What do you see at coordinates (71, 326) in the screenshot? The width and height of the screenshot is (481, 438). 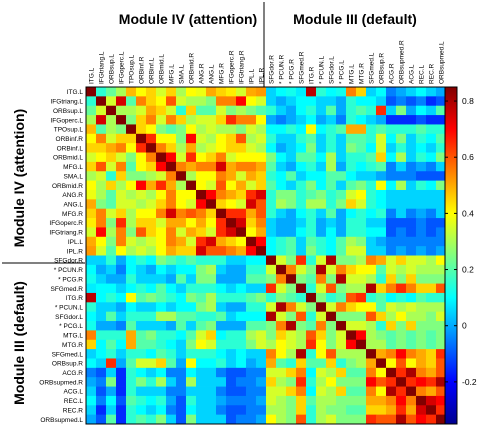 I see `row-label-25: * PCG.L` at bounding box center [71, 326].